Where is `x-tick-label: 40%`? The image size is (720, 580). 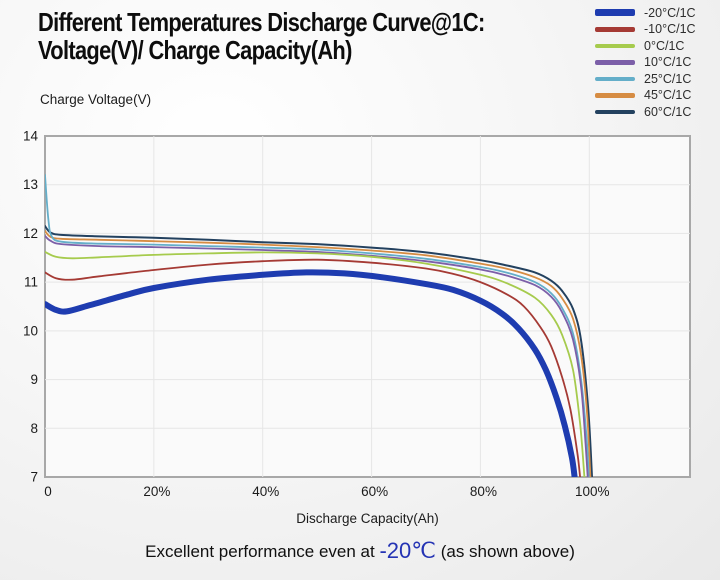
x-tick-label: 40% is located at coordinates (265, 491).